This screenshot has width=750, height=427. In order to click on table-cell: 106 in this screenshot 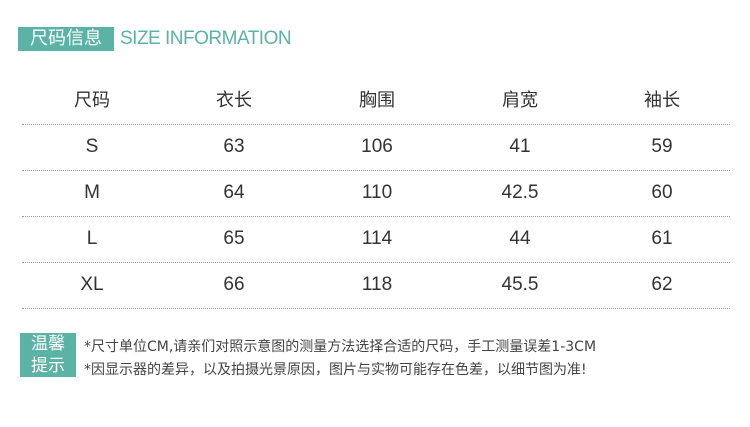, I will do `click(377, 146)`.